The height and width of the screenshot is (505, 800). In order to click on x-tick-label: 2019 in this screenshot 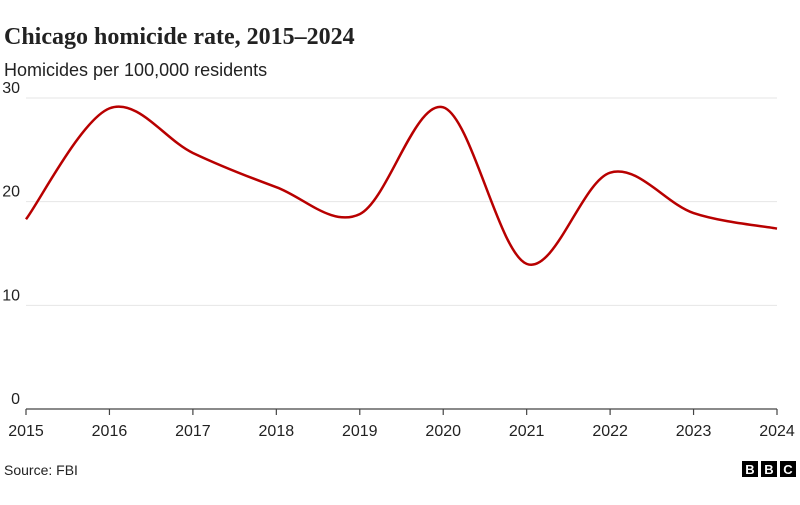, I will do `click(360, 431)`.